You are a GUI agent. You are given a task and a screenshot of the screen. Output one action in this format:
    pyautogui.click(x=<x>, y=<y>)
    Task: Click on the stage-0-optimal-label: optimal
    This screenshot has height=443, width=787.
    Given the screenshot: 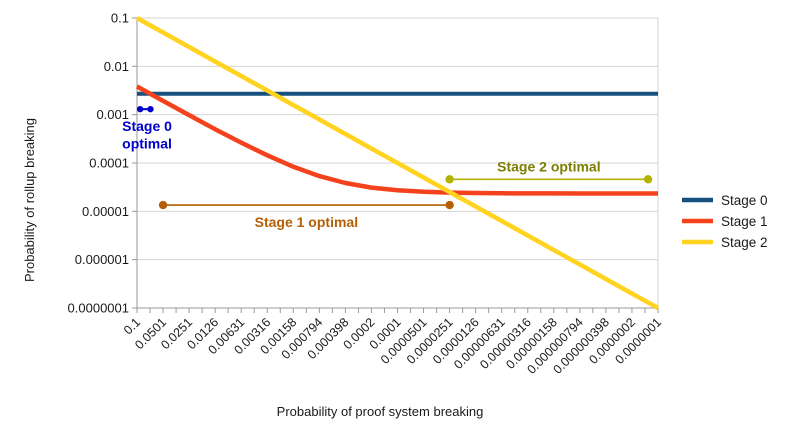 What is the action you would take?
    pyautogui.click(x=147, y=144)
    